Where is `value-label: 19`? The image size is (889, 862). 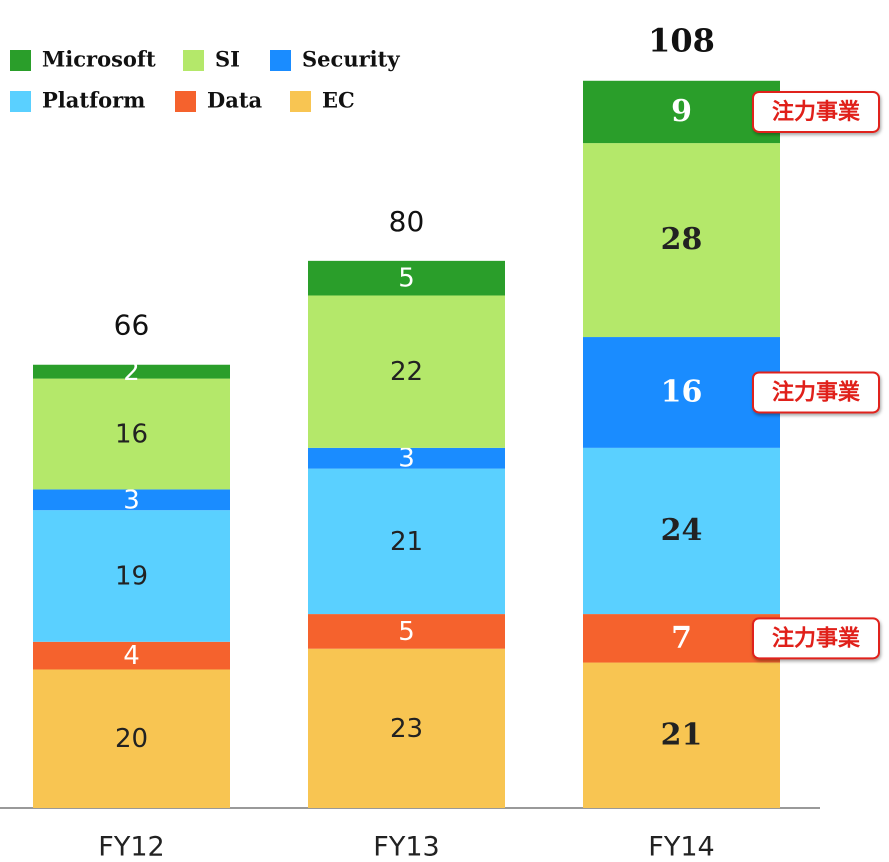
value-label: 19 is located at coordinates (131, 576).